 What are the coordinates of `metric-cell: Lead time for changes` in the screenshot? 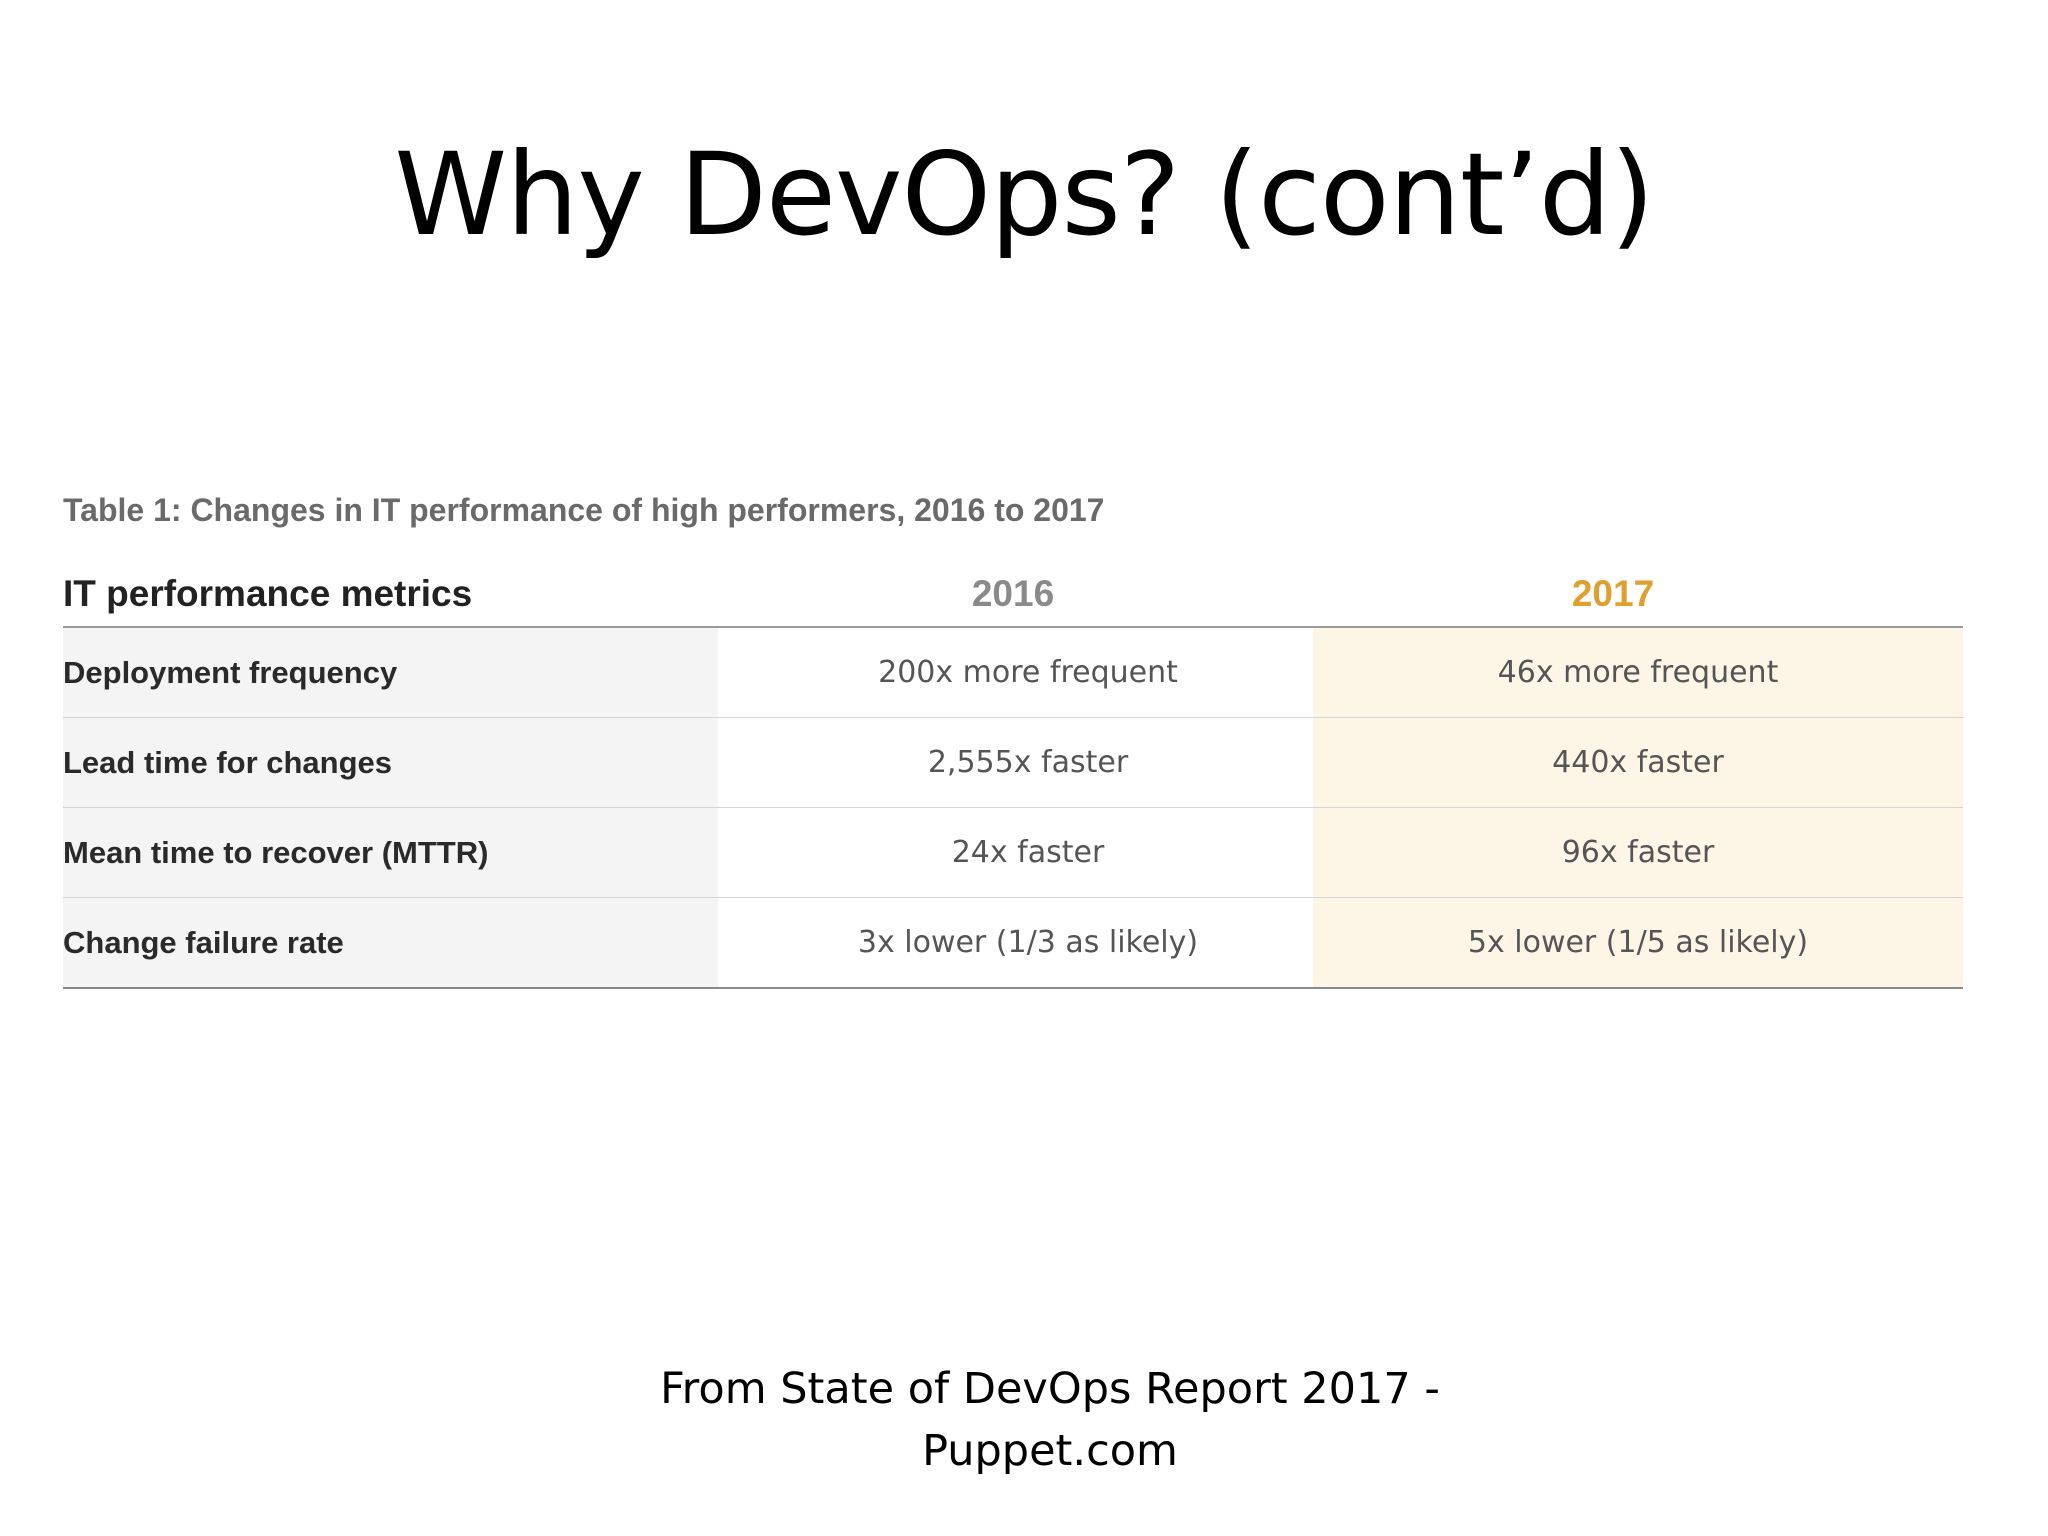 It's located at (390, 762).